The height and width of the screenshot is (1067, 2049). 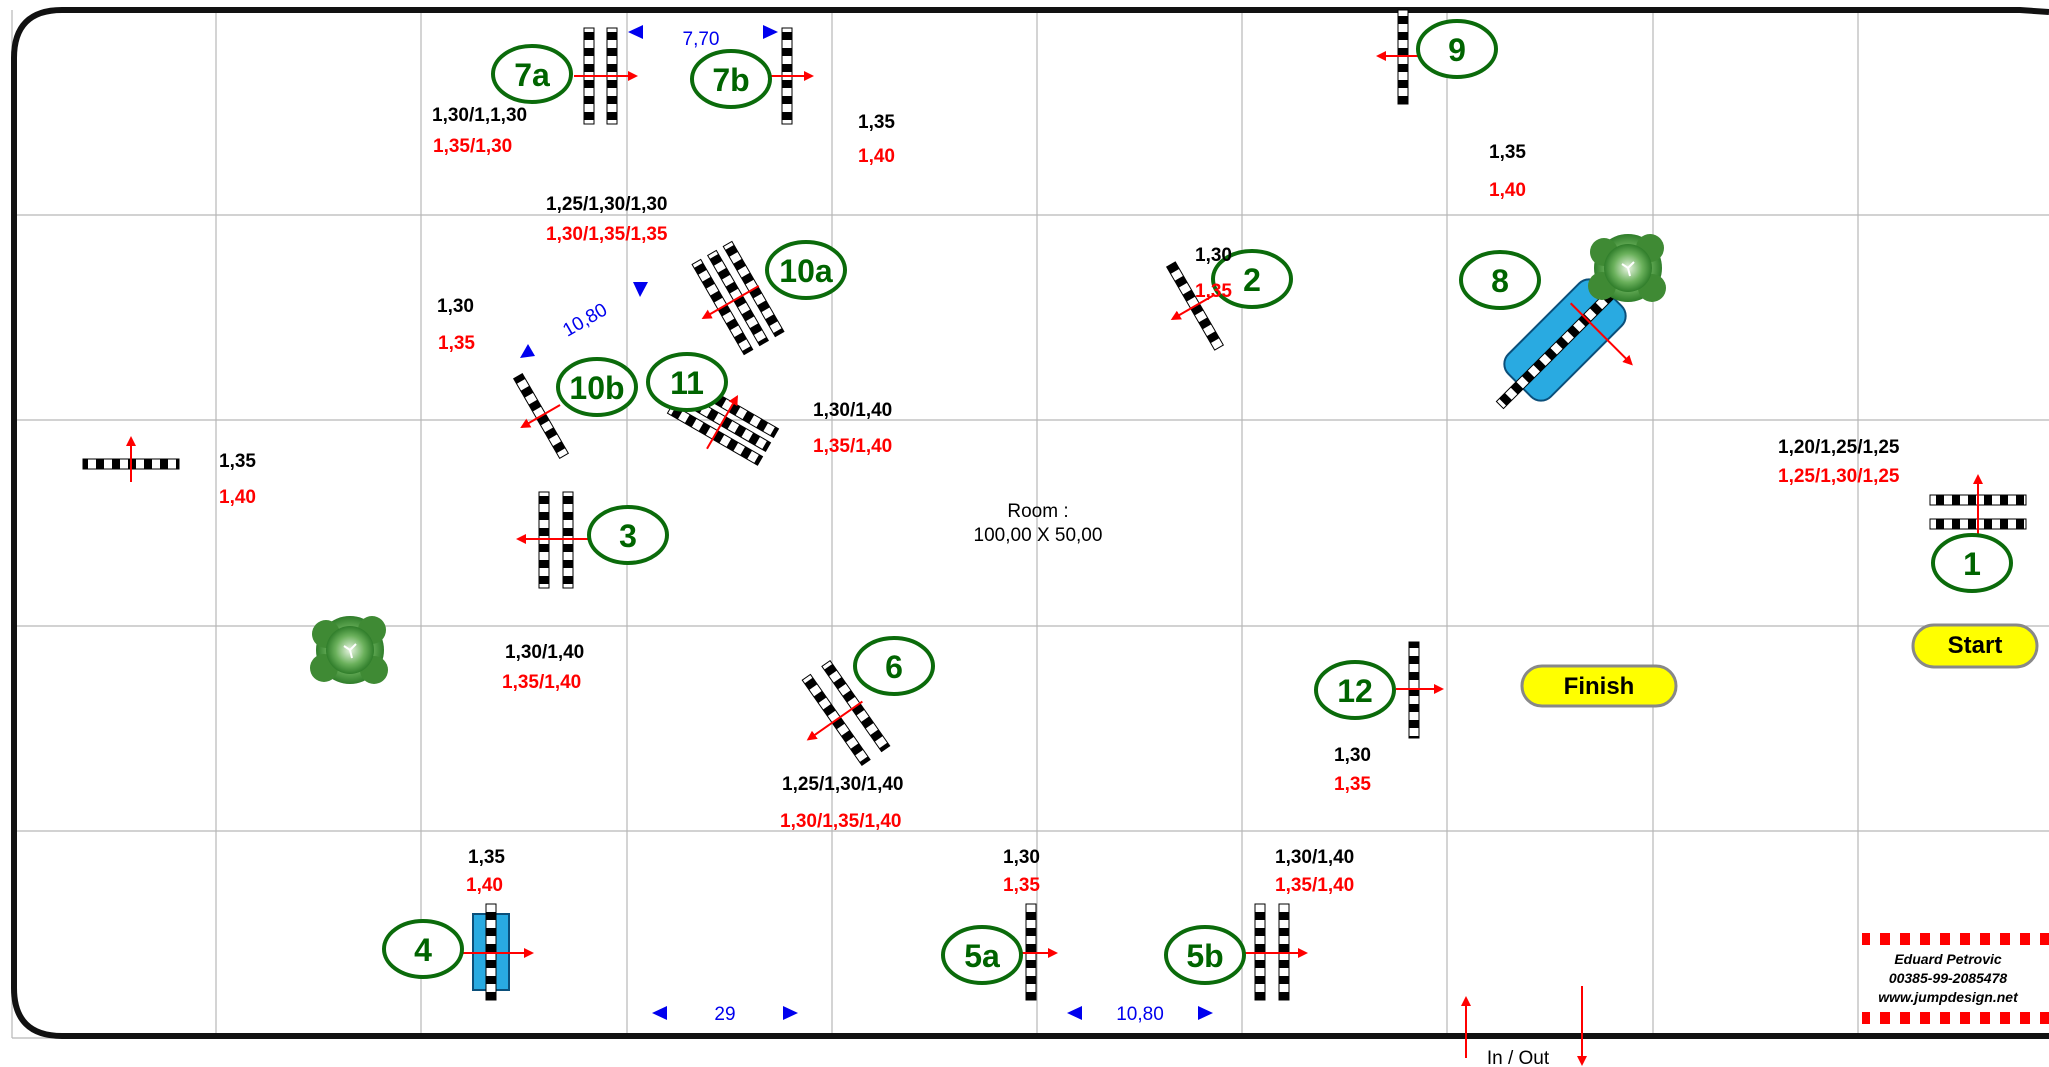 What do you see at coordinates (1352, 784) in the screenshot?
I see `height-red-12: 1,35` at bounding box center [1352, 784].